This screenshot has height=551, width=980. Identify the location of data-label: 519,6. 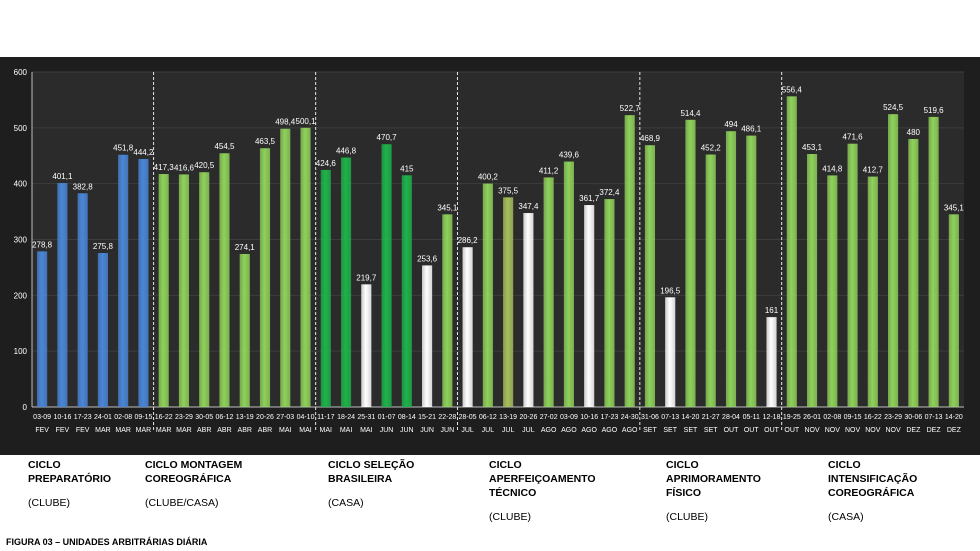
(934, 110).